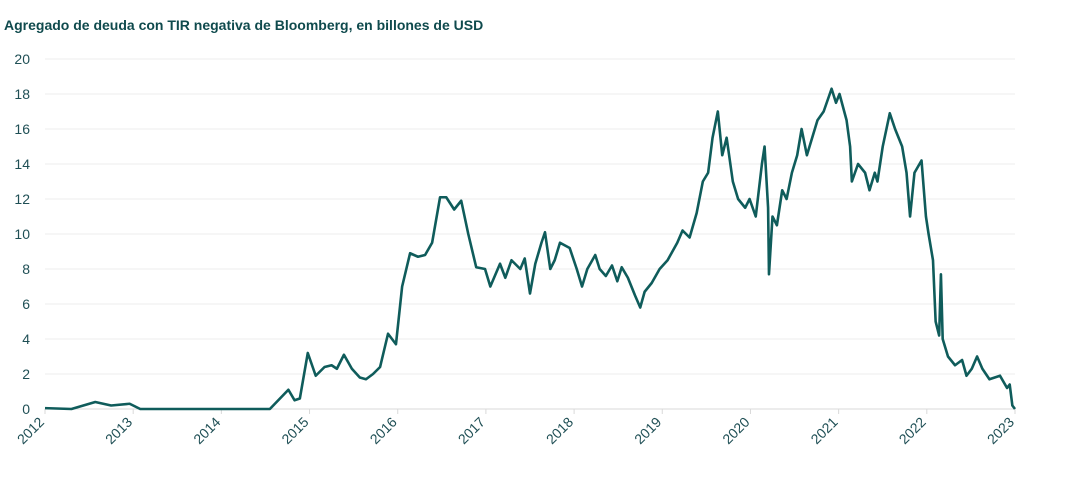  What do you see at coordinates (30, 430) in the screenshot?
I see `x-tick-label: 2012` at bounding box center [30, 430].